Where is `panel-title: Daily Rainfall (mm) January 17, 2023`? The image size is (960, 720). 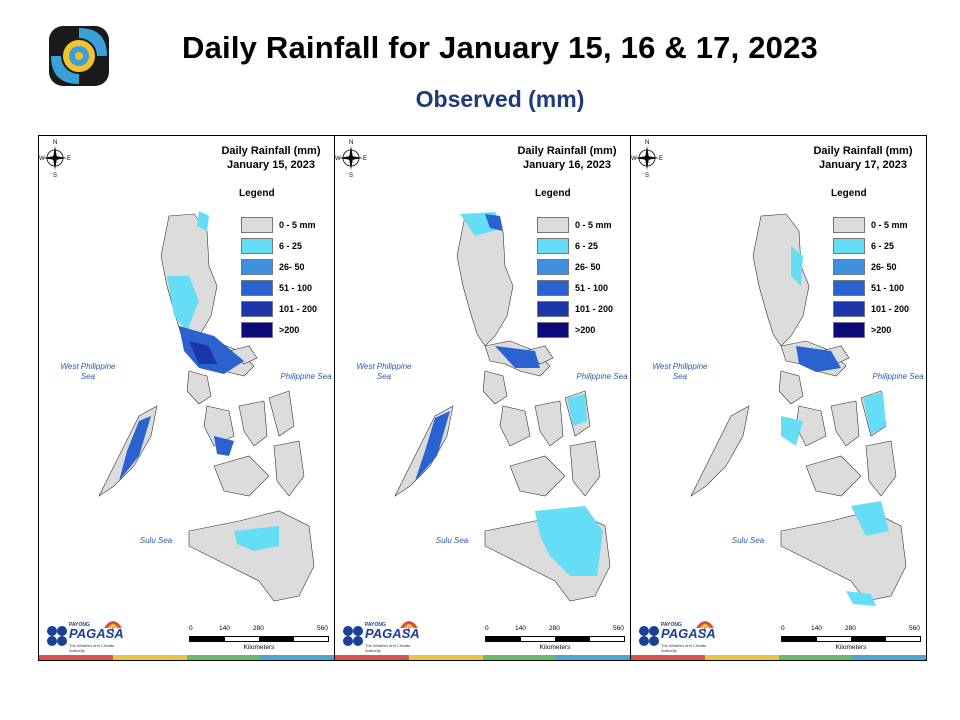
panel-title: Daily Rainfall (mm) January 17, 2023 is located at coordinates (863, 158).